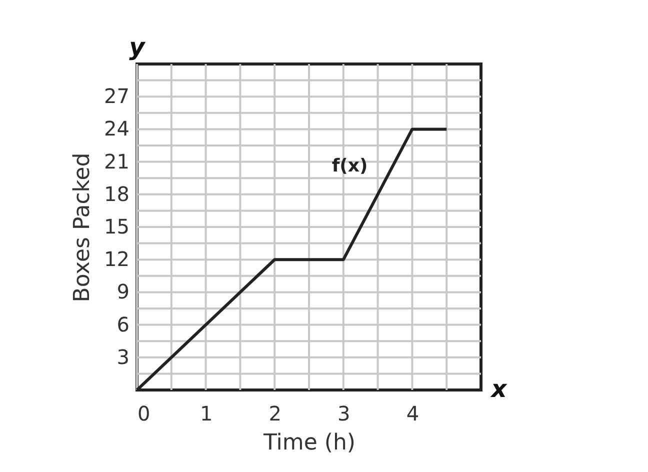  What do you see at coordinates (499, 389) in the screenshot?
I see `text: x` at bounding box center [499, 389].